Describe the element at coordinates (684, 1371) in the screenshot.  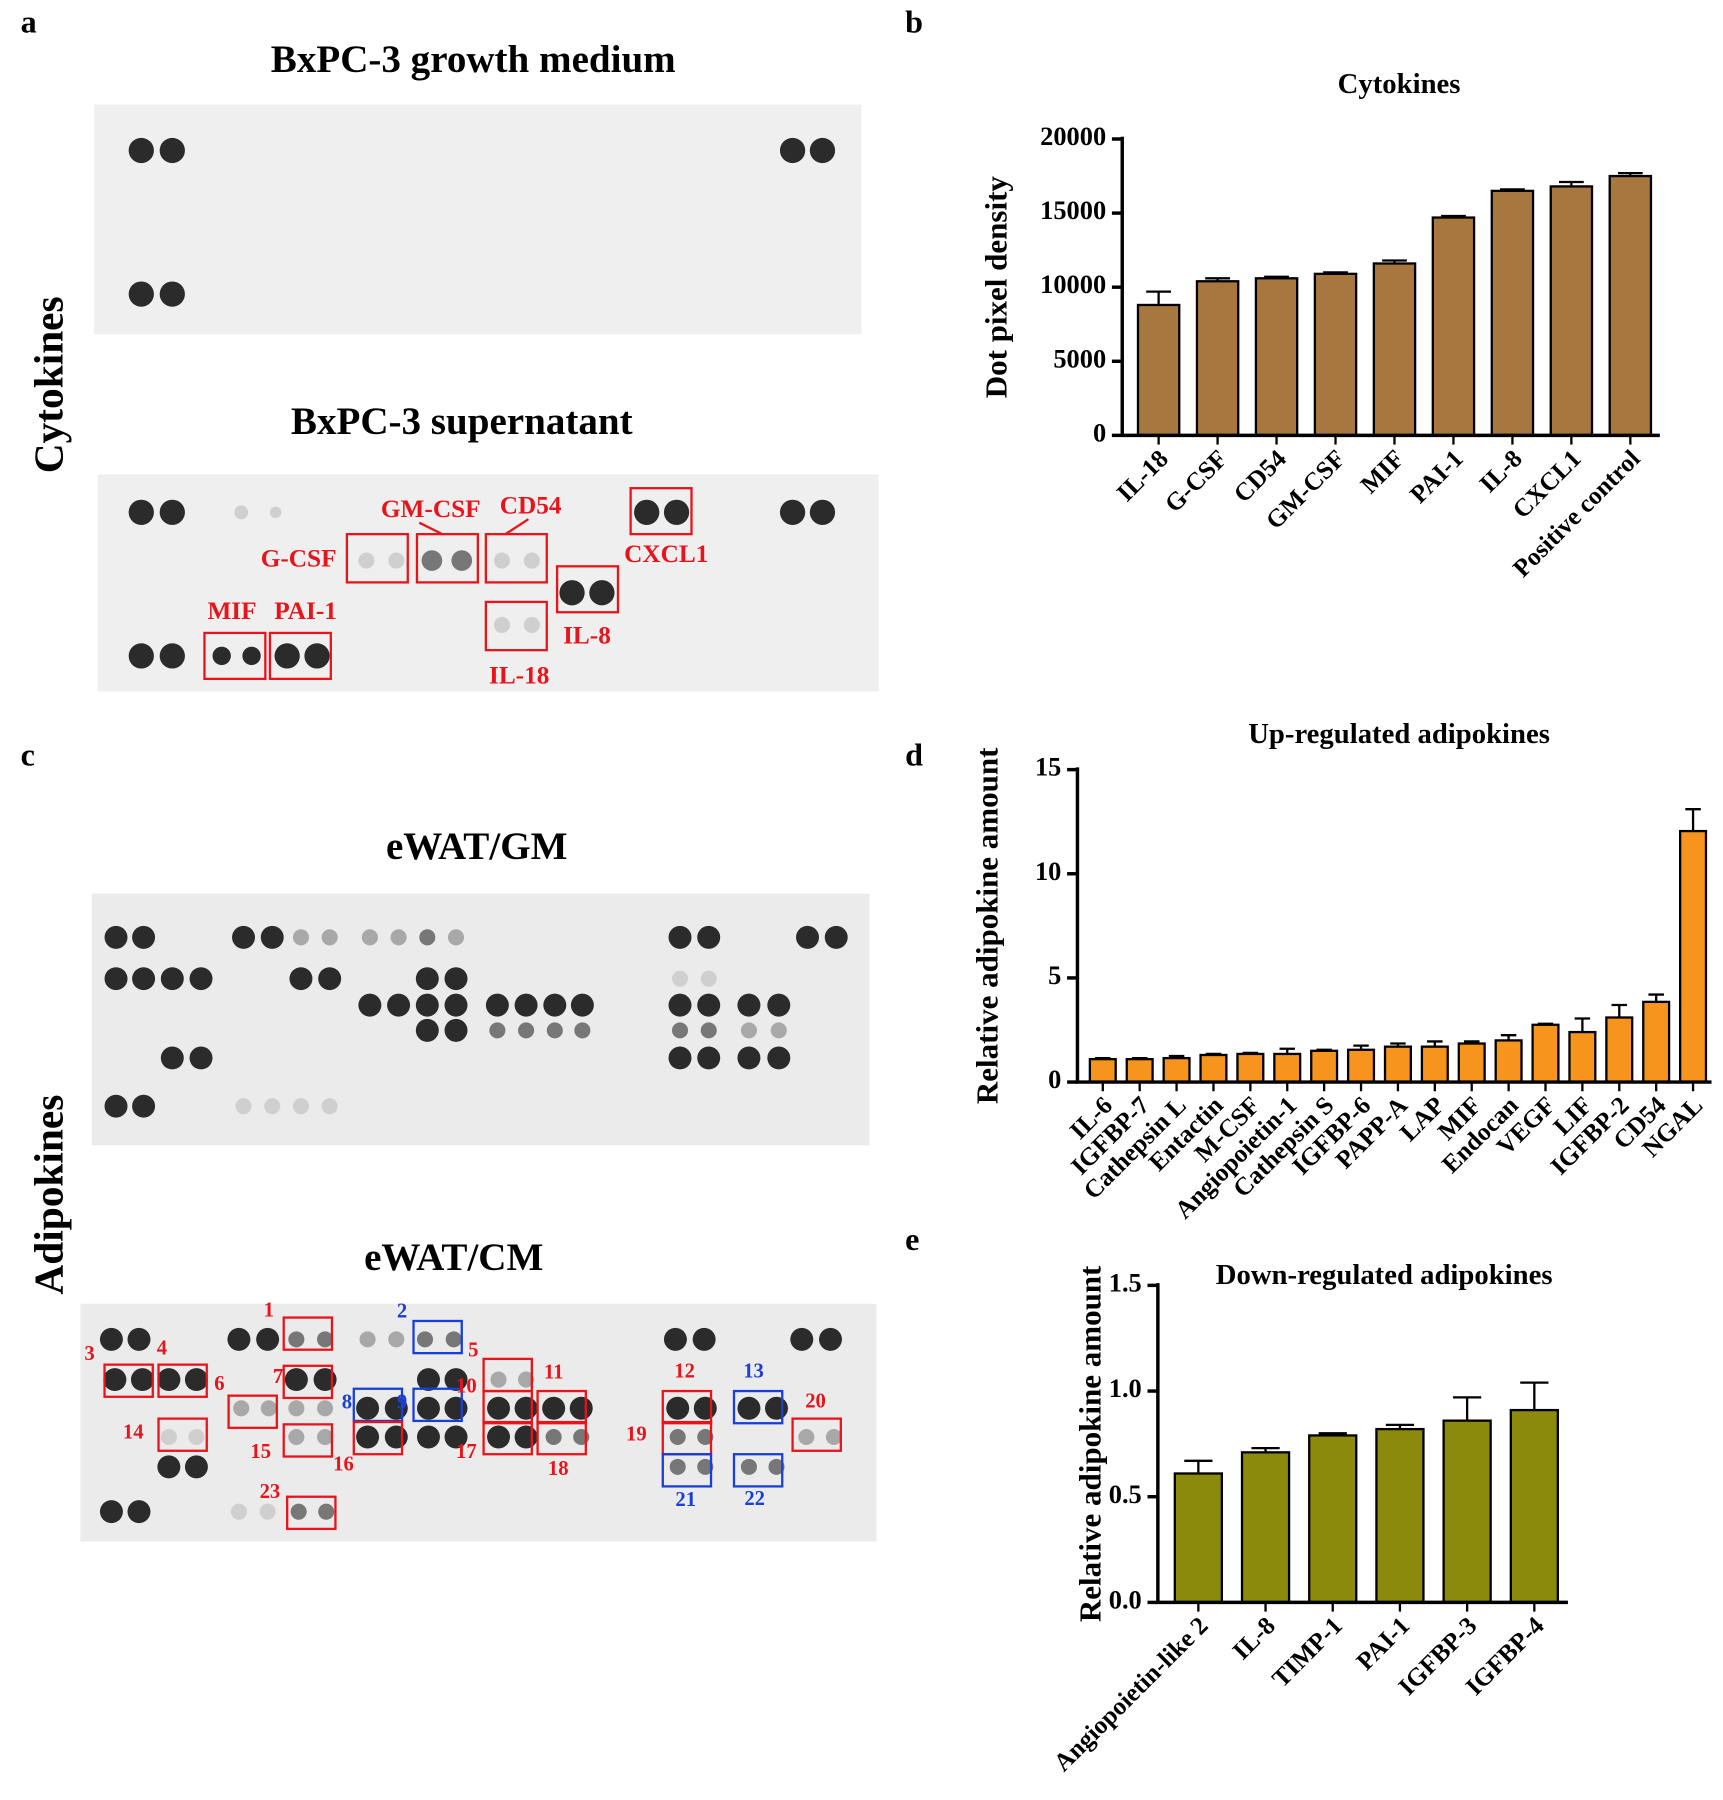
I see `box-number: 12` at that location.